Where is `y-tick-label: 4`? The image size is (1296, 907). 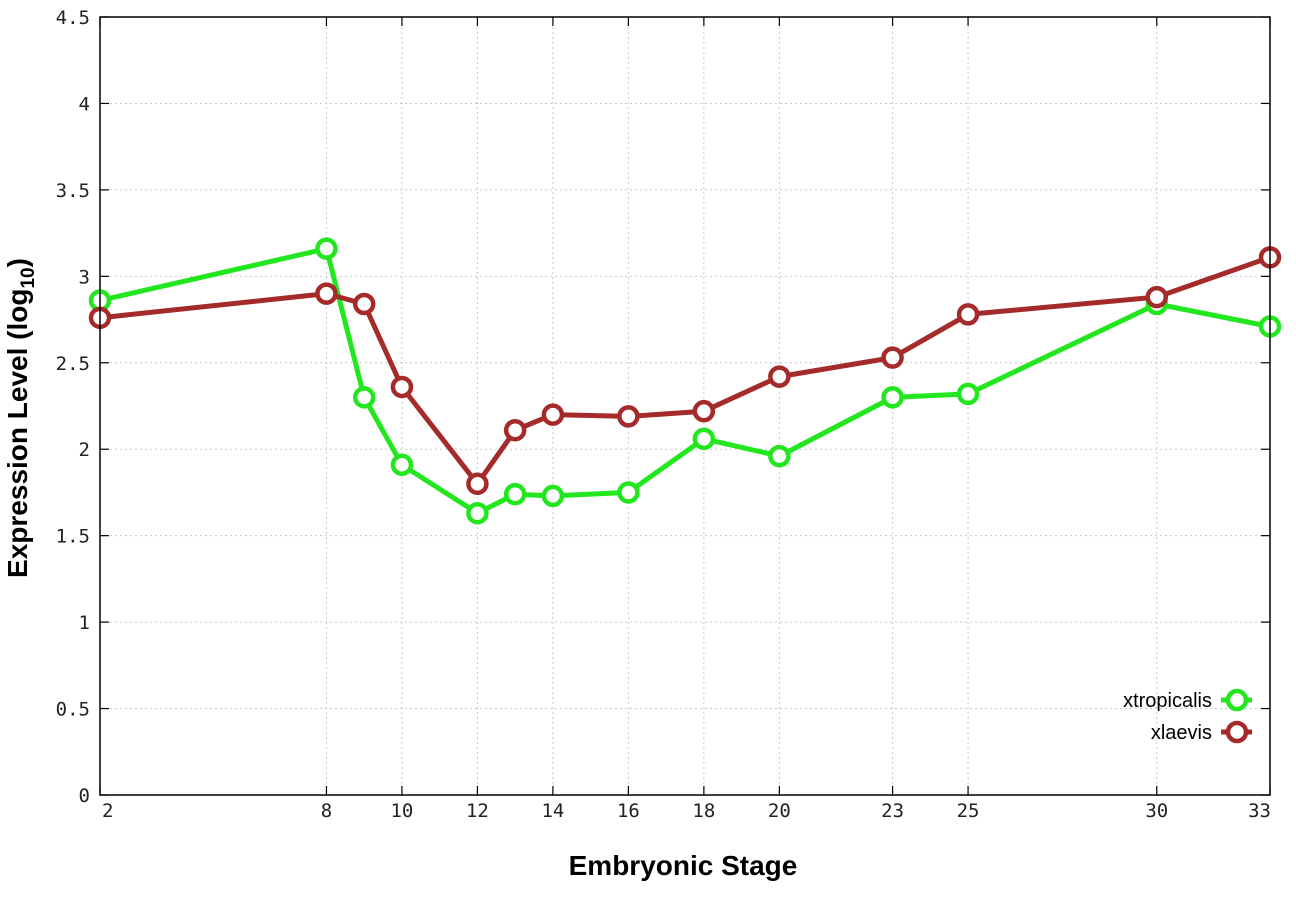
y-tick-label: 4 is located at coordinates (84, 104).